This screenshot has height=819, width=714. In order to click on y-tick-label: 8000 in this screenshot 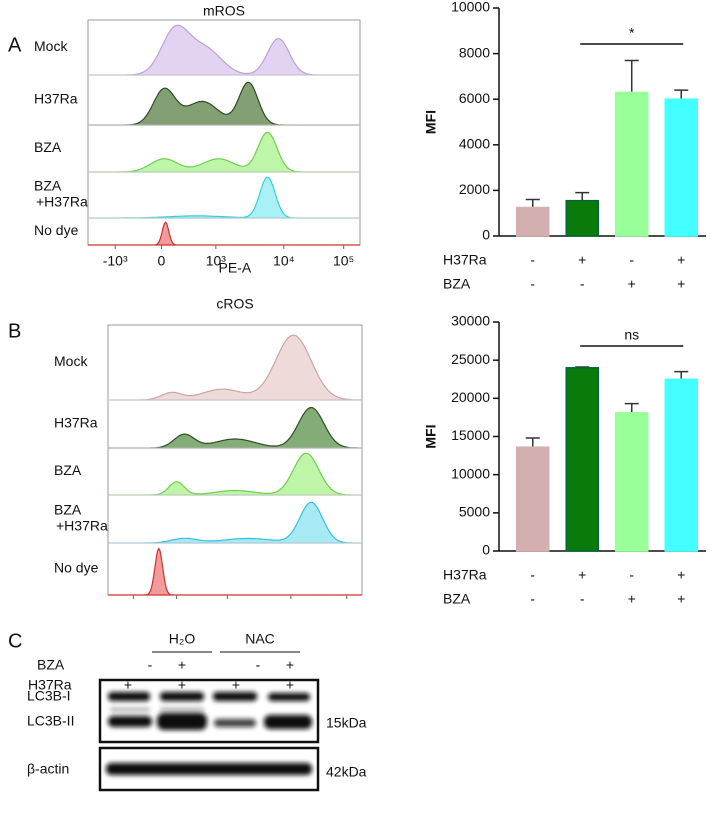, I will do `click(474, 52)`.